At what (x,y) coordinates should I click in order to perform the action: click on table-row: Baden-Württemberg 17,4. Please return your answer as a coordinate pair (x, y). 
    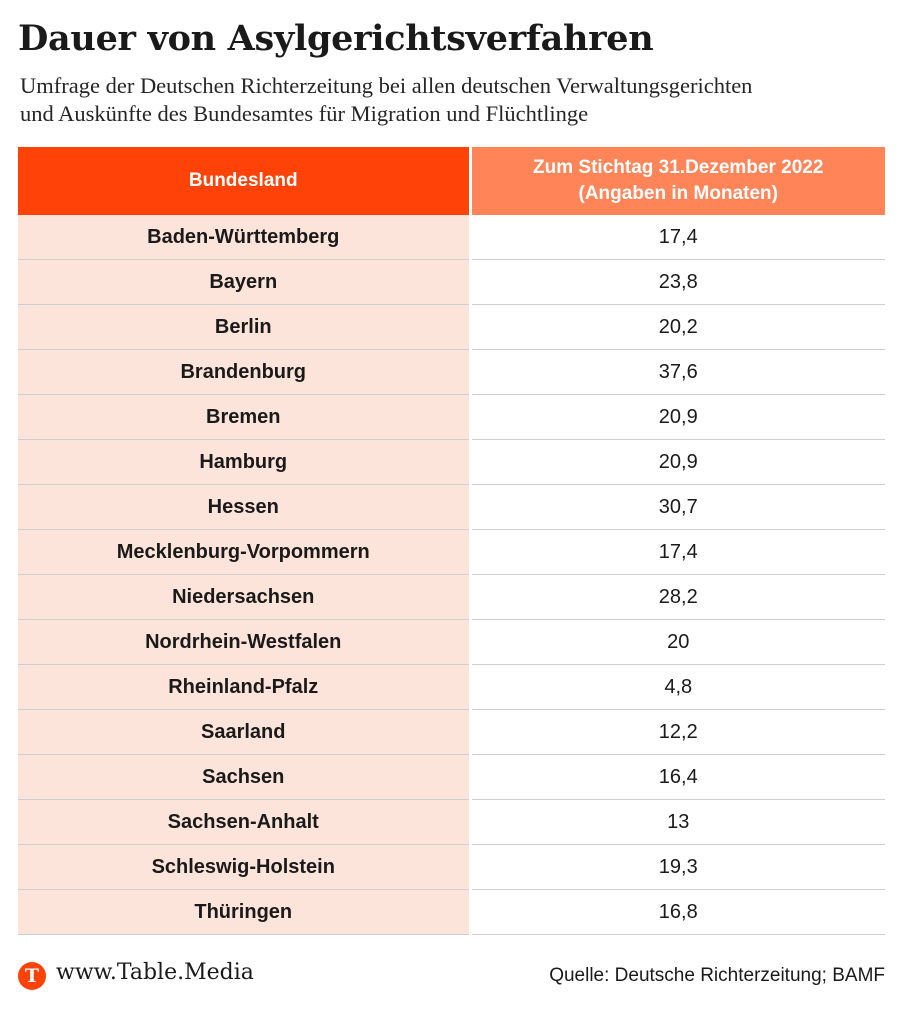
    Looking at the image, I should click on (451, 237).